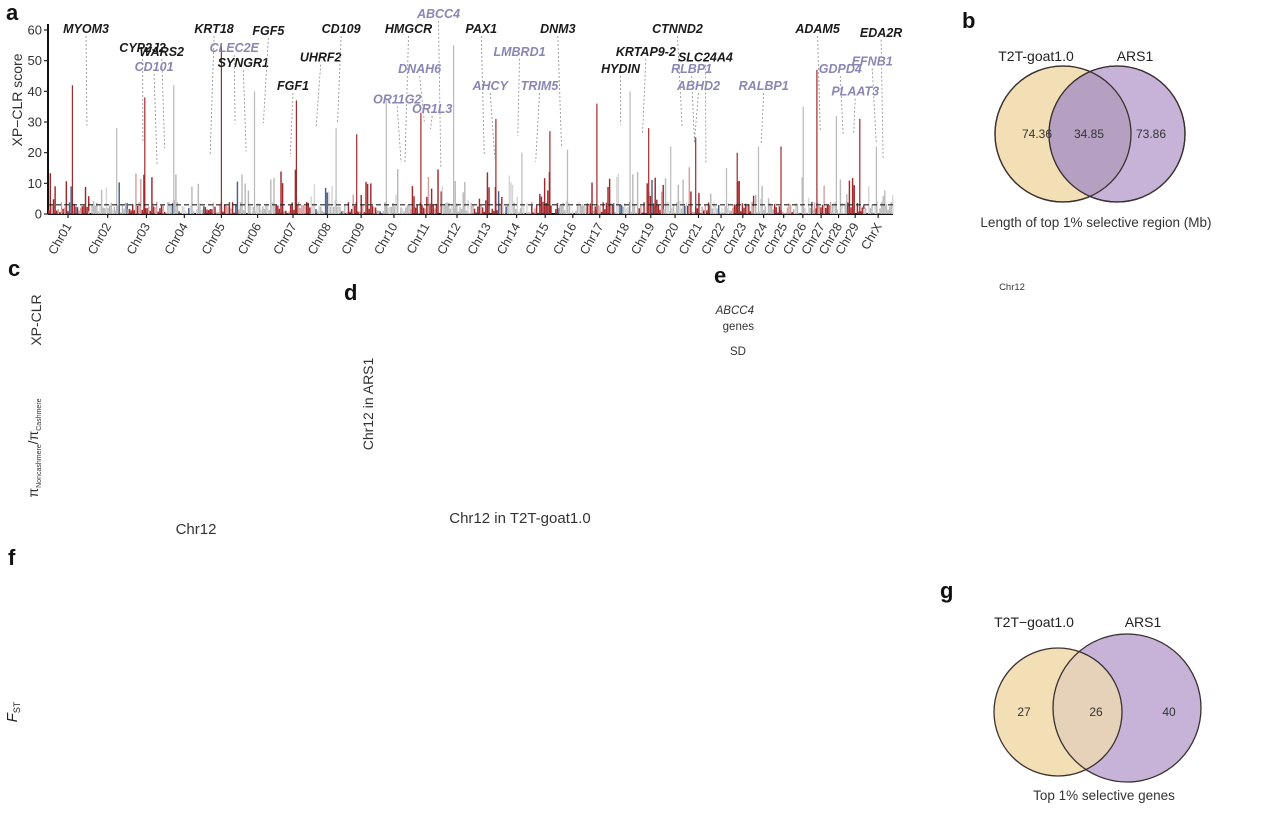  Describe the element at coordinates (213, 29) in the screenshot. I see `gene-label-KRT18: KRT18` at that location.